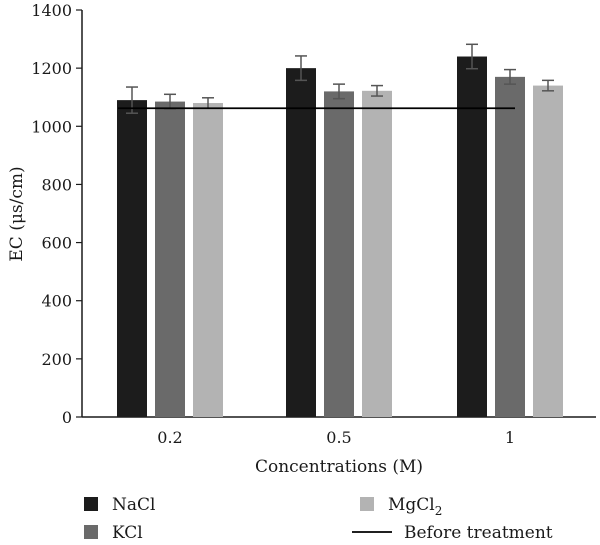 Image resolution: width=600 pixels, height=545 pixels. I want to click on legend-label-text: KCl, so click(127, 533).